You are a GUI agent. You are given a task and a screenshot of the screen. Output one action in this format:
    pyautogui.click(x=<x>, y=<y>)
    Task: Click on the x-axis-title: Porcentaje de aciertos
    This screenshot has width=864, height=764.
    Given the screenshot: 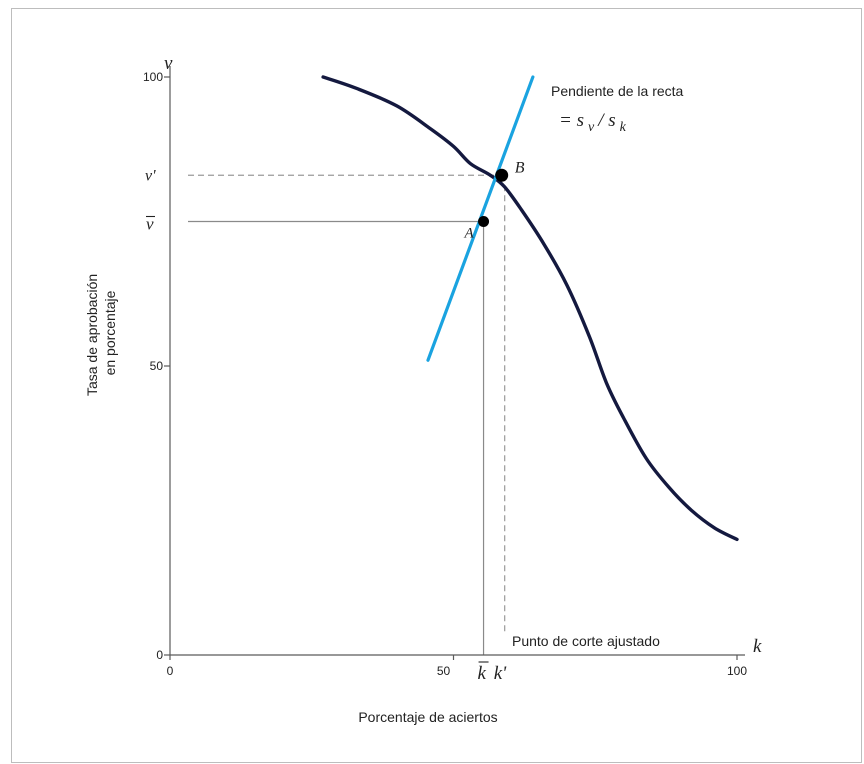 What is the action you would take?
    pyautogui.click(x=427, y=717)
    